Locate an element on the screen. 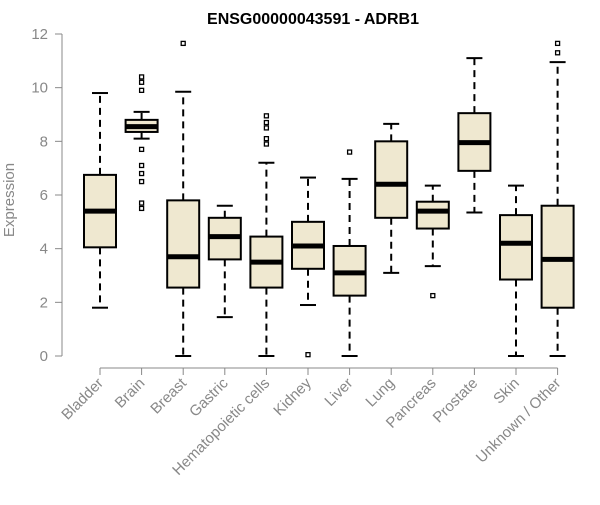 The image size is (600, 505). x-tick-label: Kidney is located at coordinates (292, 396).